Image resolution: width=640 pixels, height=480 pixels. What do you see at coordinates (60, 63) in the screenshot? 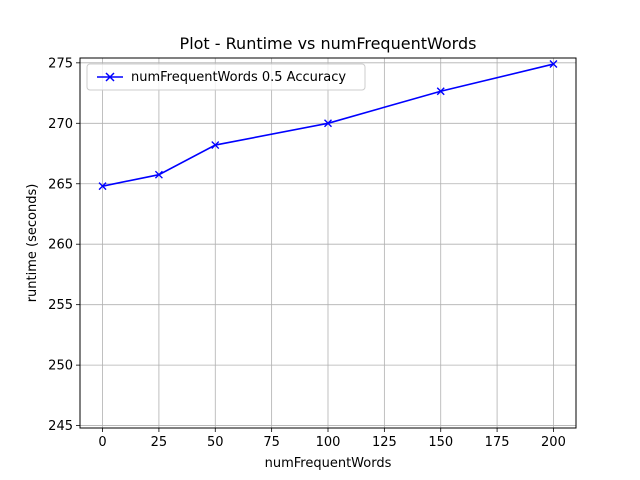
I see `y-tick-label: 275` at bounding box center [60, 63].